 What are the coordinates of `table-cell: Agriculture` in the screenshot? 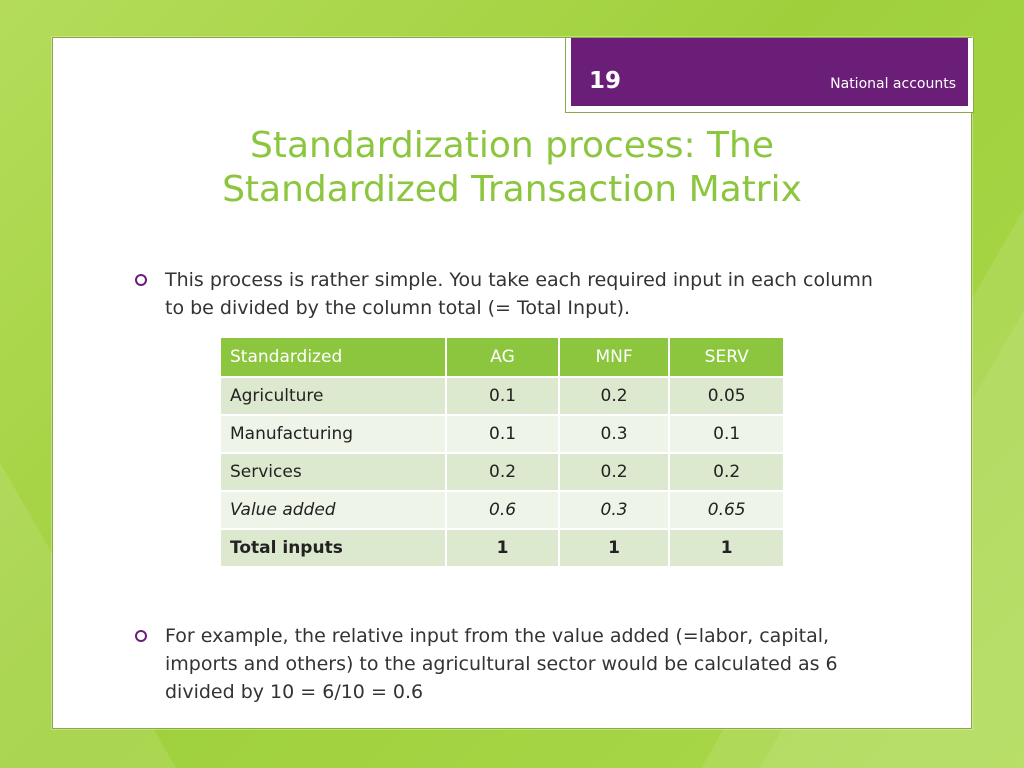 It's located at (333, 396).